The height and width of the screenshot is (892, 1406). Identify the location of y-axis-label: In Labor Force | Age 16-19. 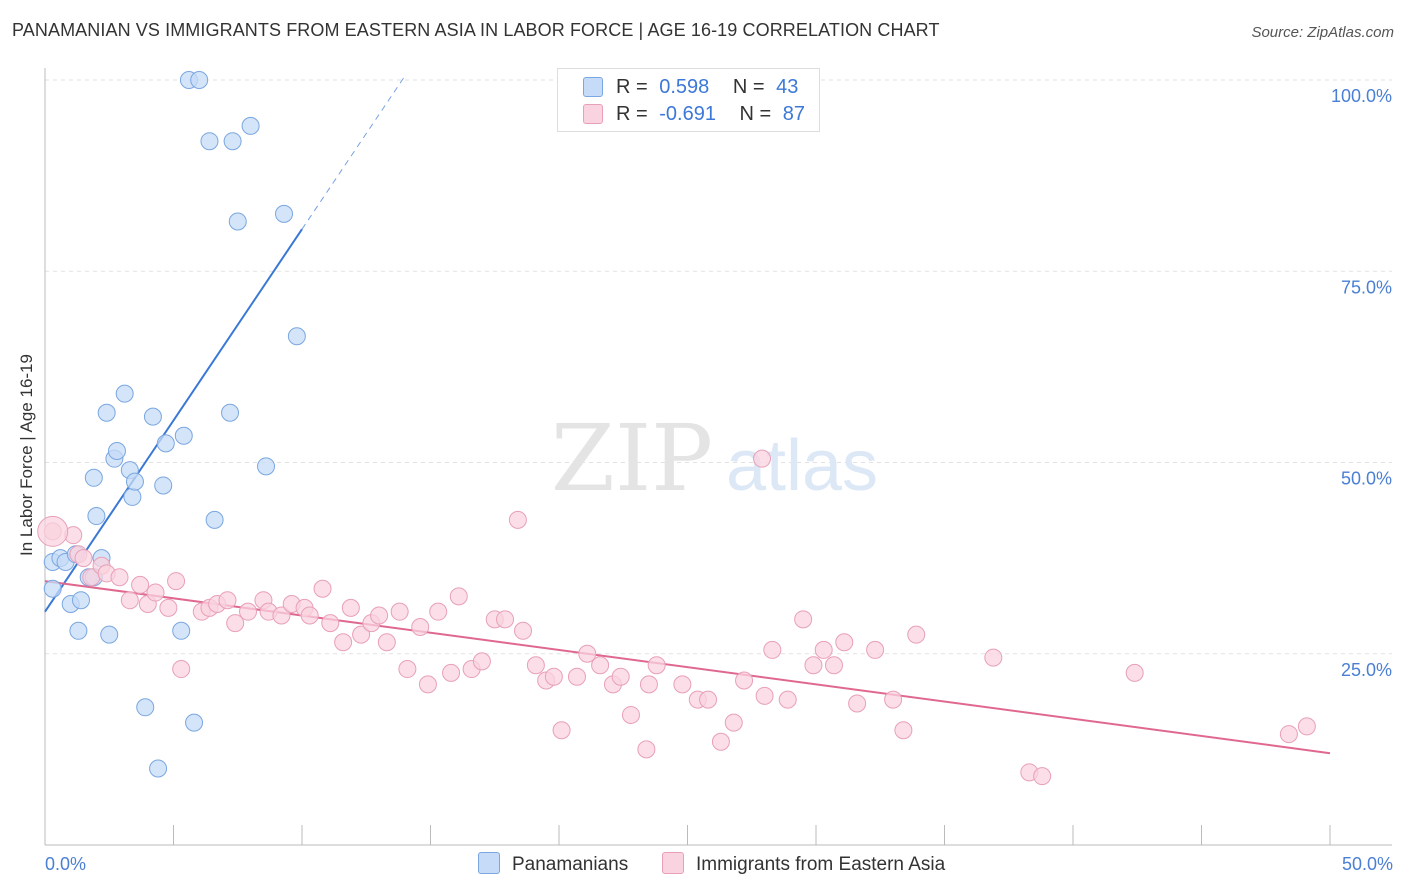
(26, 455).